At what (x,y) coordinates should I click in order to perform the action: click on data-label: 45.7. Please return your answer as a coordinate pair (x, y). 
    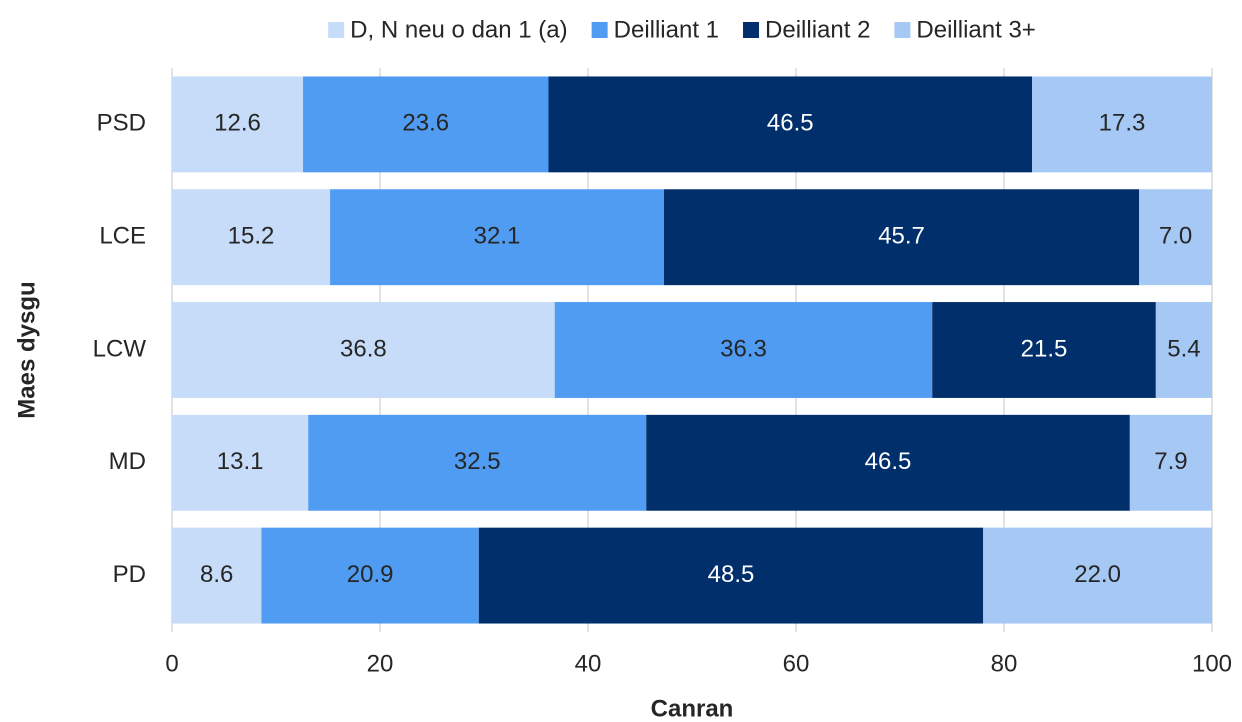
    Looking at the image, I should click on (901, 236).